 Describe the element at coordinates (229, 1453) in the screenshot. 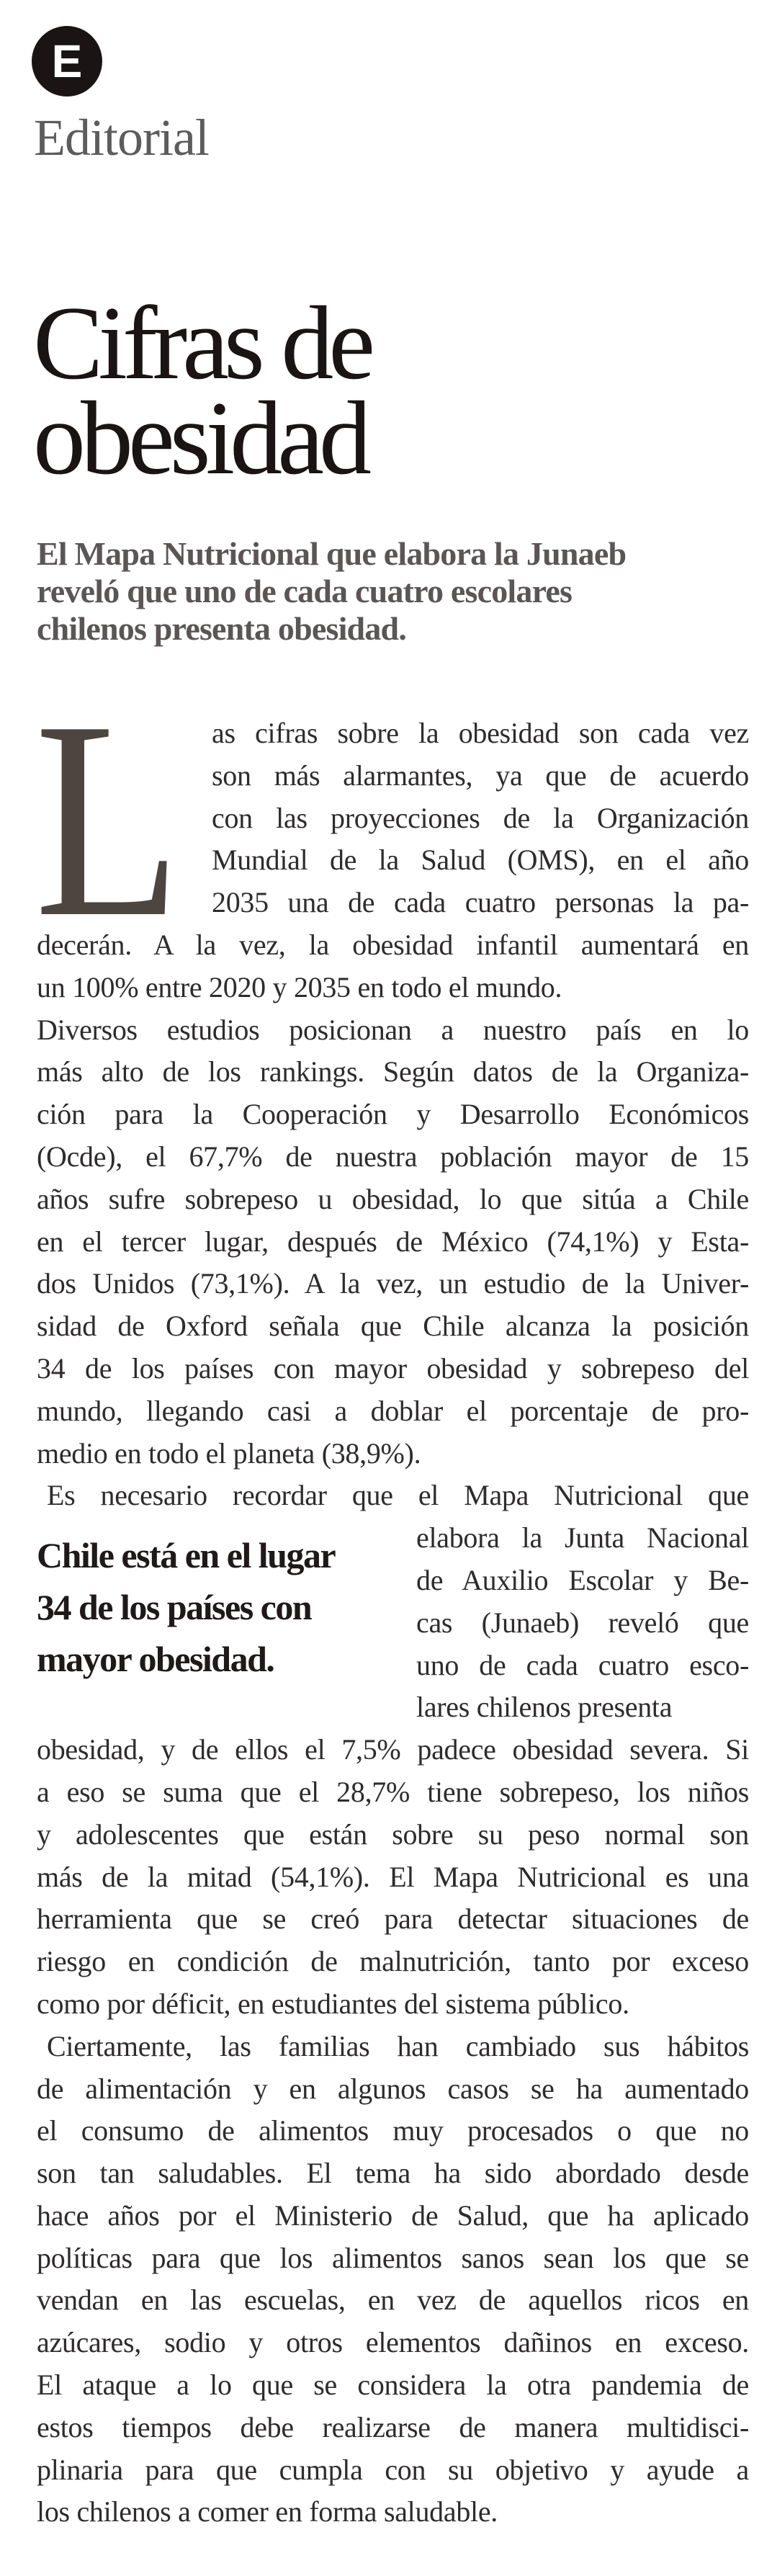

I see `body-line: medio en todo el planeta (38,9%).` at that location.